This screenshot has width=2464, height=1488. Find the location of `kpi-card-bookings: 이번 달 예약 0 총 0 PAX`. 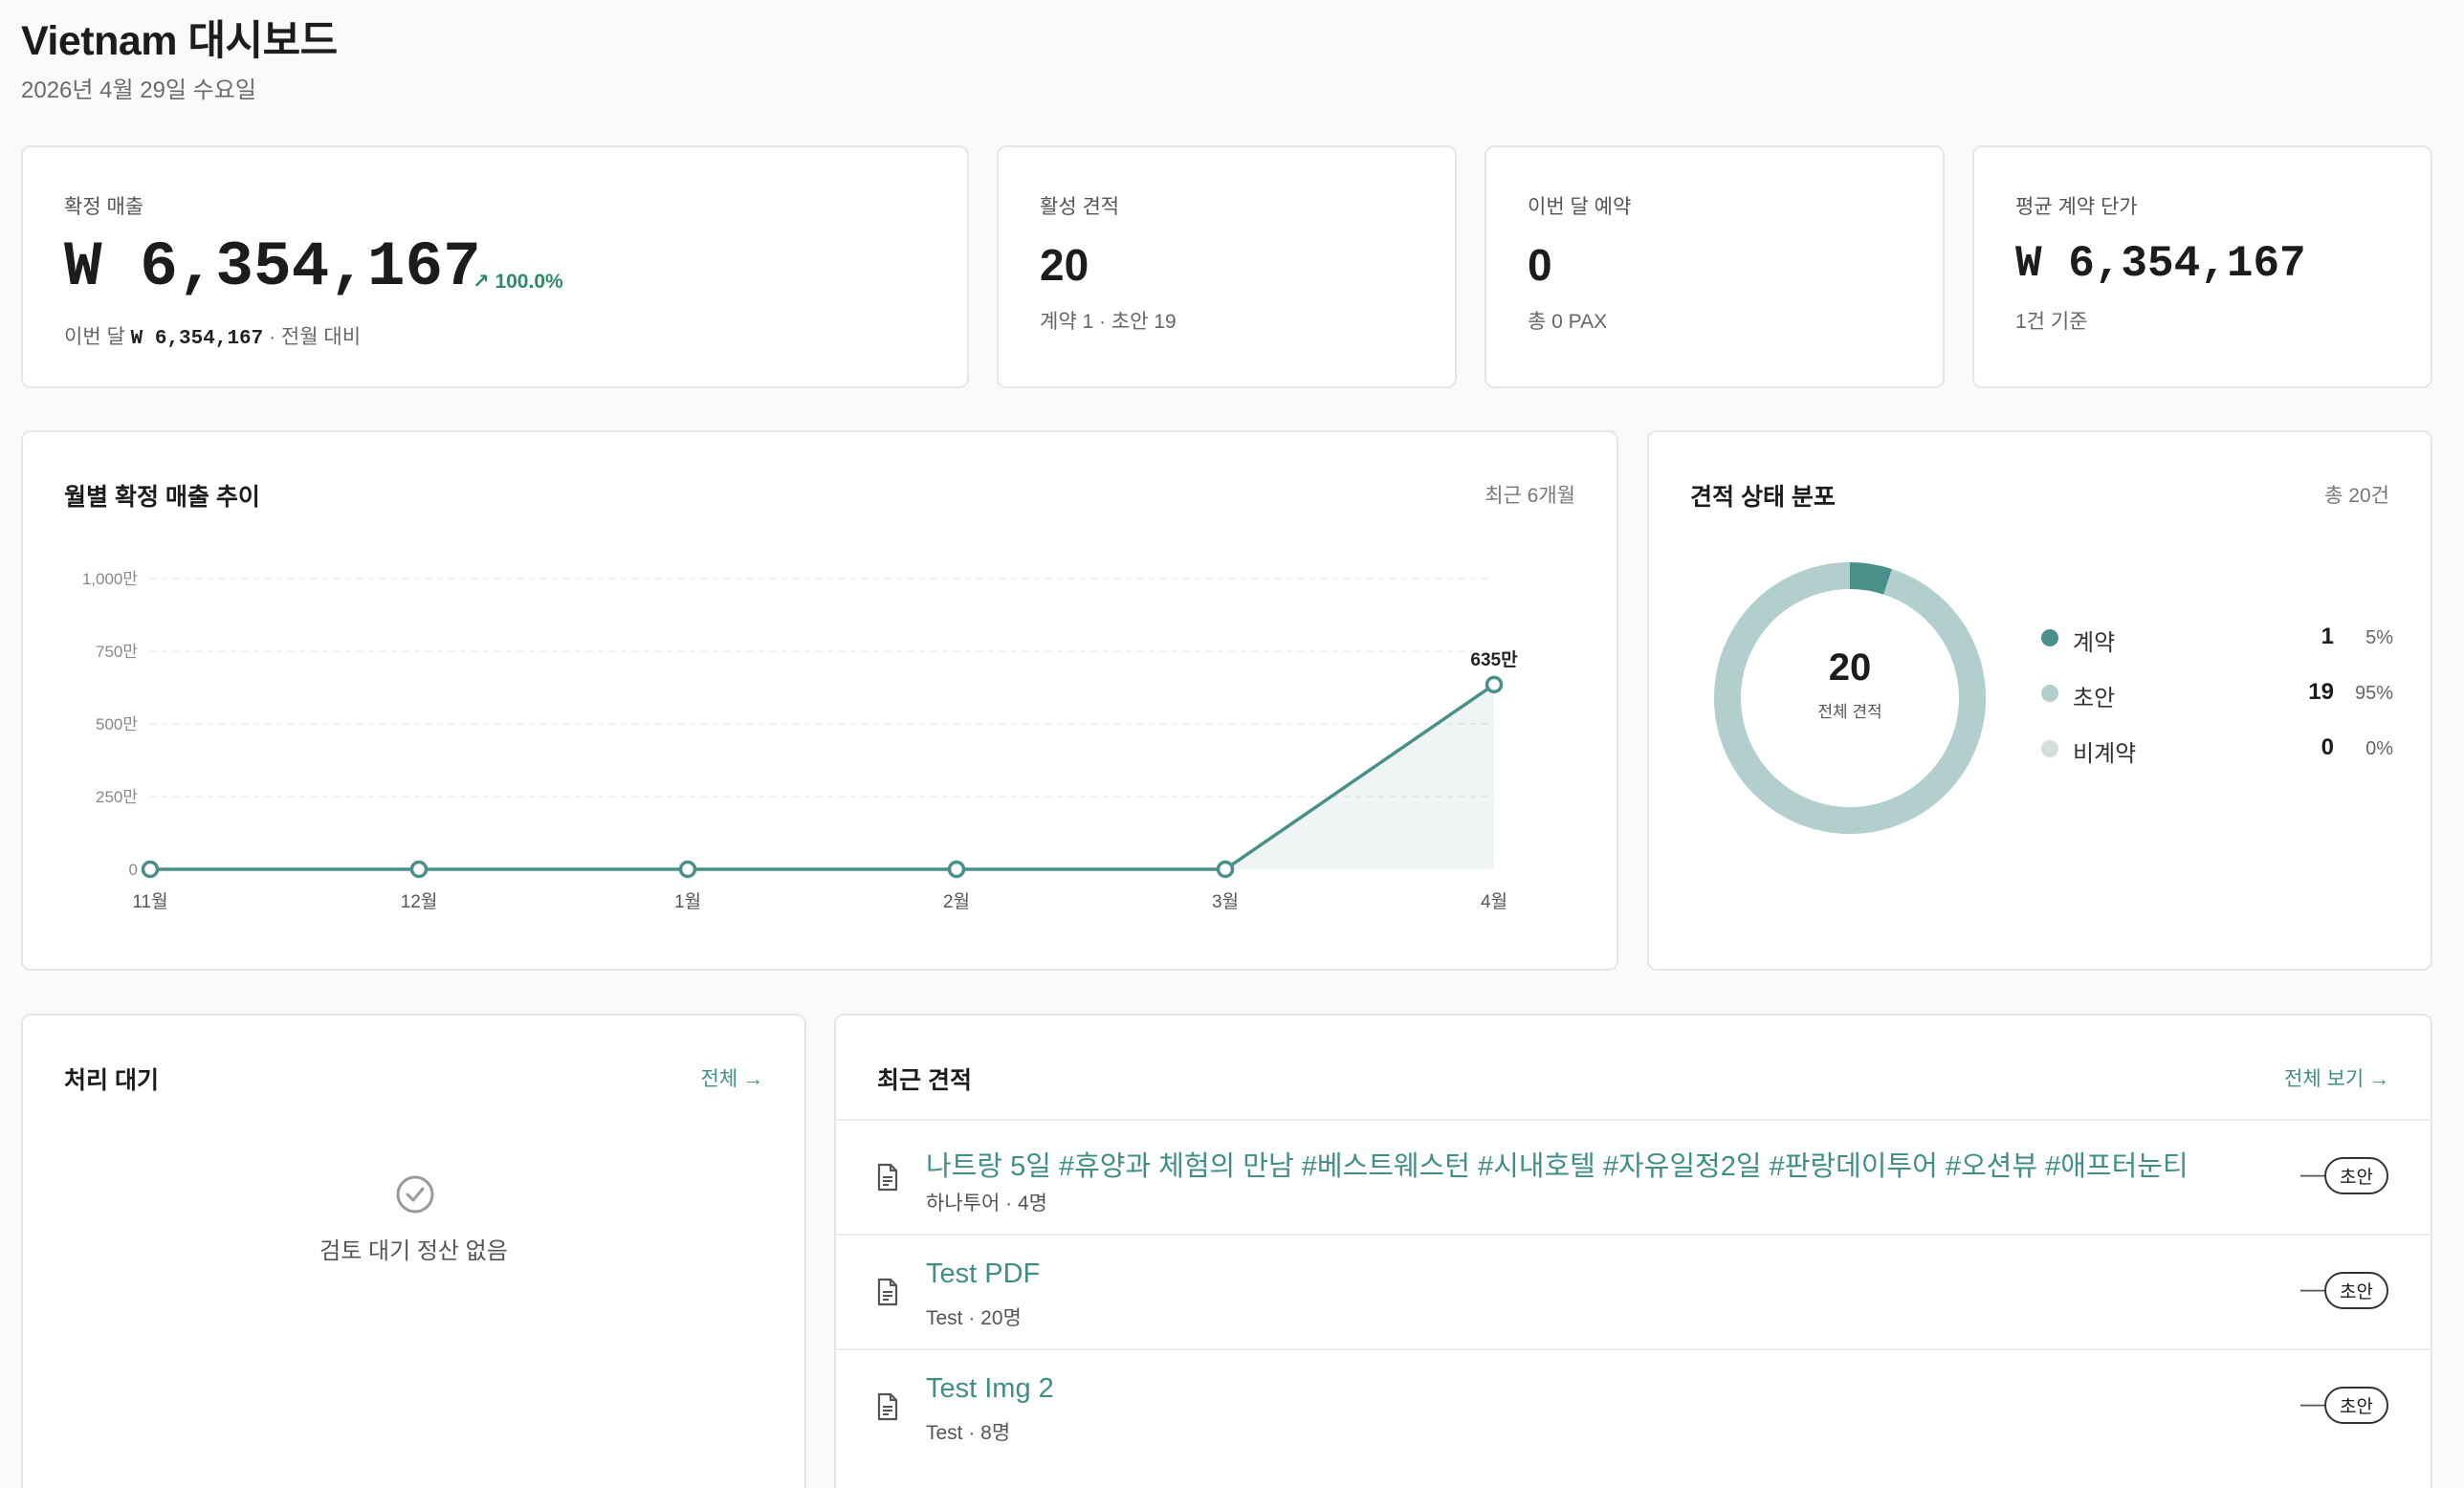

kpi-card-bookings: 이번 달 예약 0 총 0 PAX is located at coordinates (1715, 266).